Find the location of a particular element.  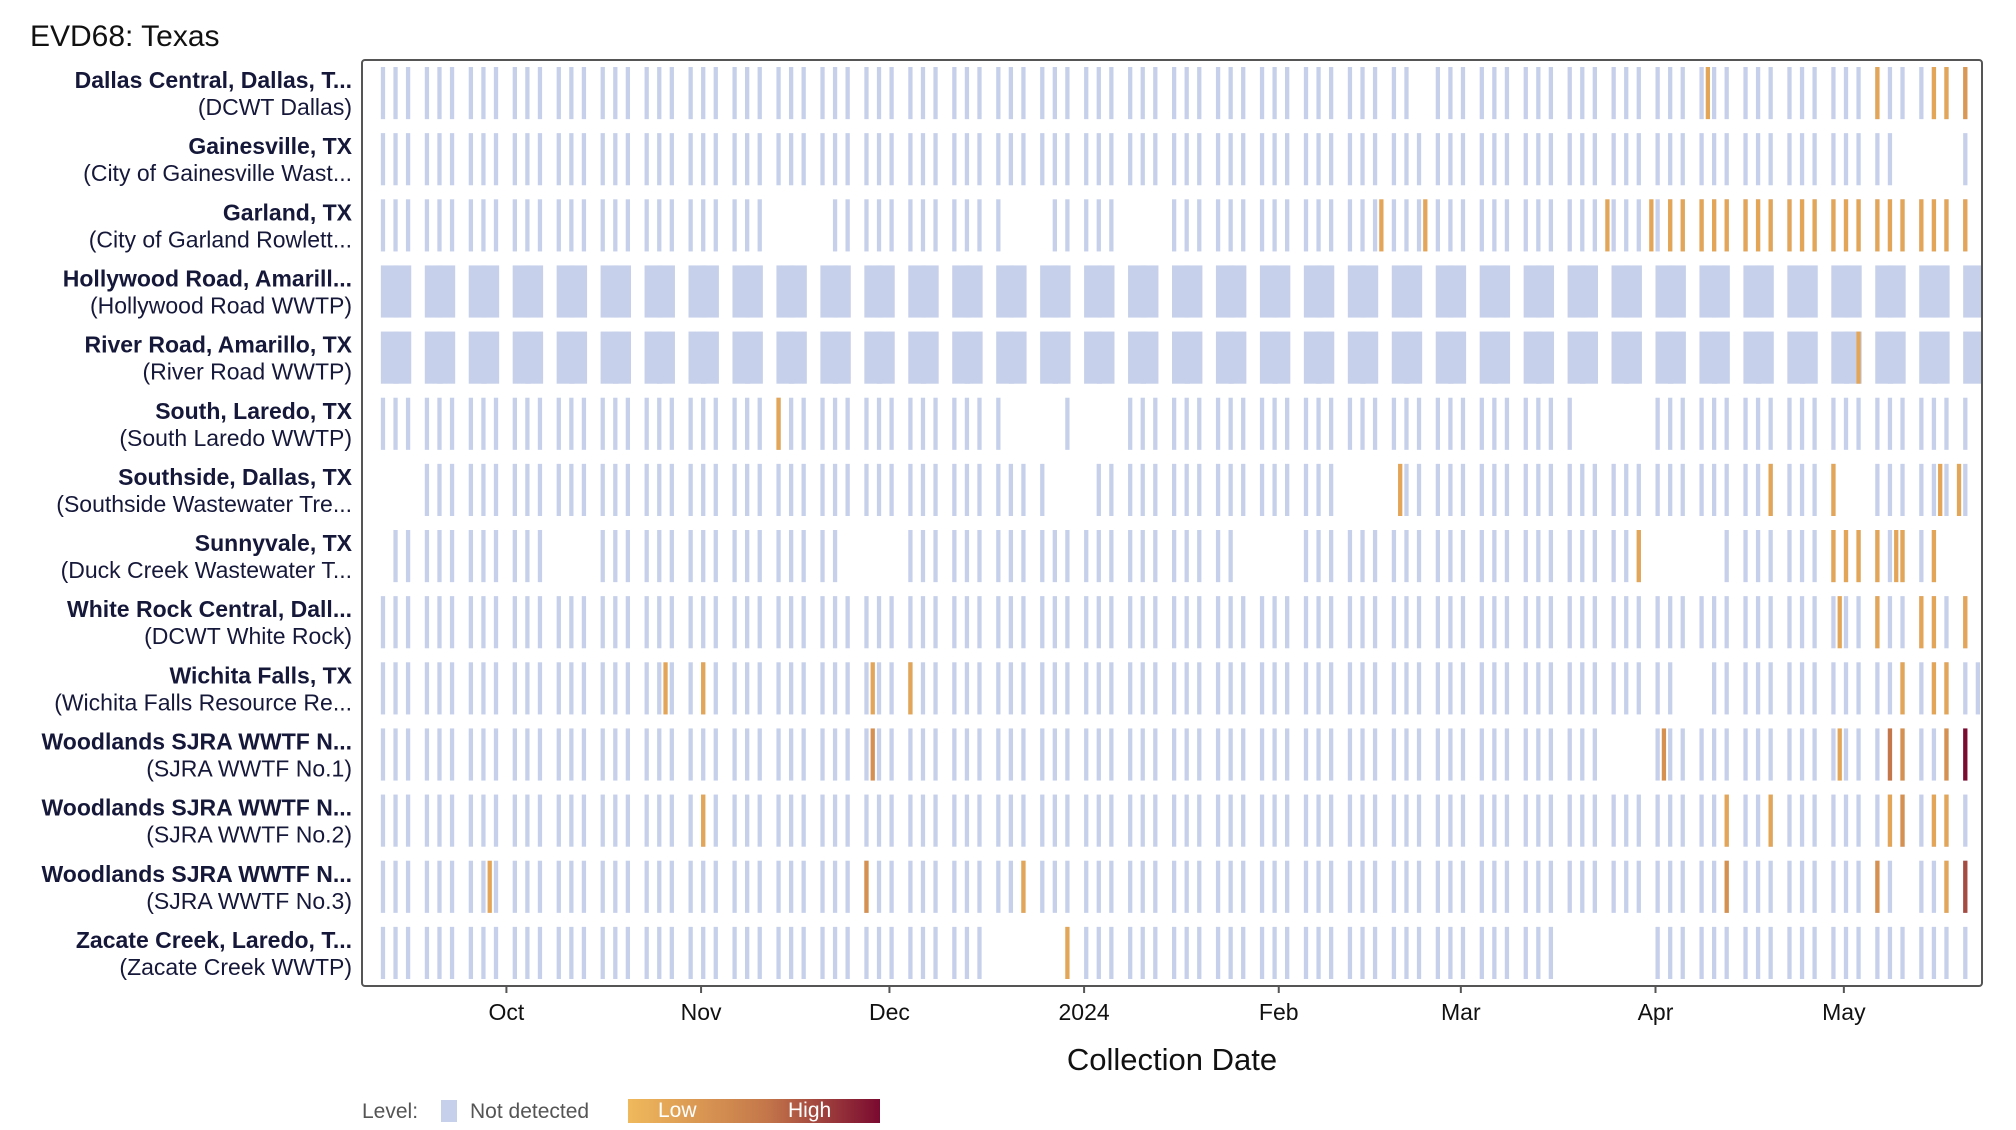

legend-not-detected-label: Not detected is located at coordinates (529, 1111).